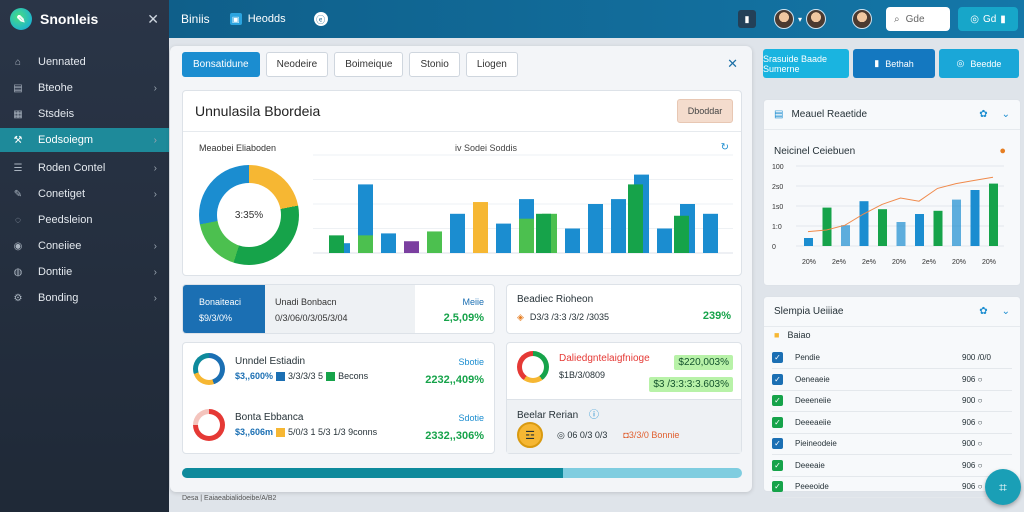 The width and height of the screenshot is (1024, 512). Describe the element at coordinates (18, 62) in the screenshot. I see `home-icon: ⌂` at that location.